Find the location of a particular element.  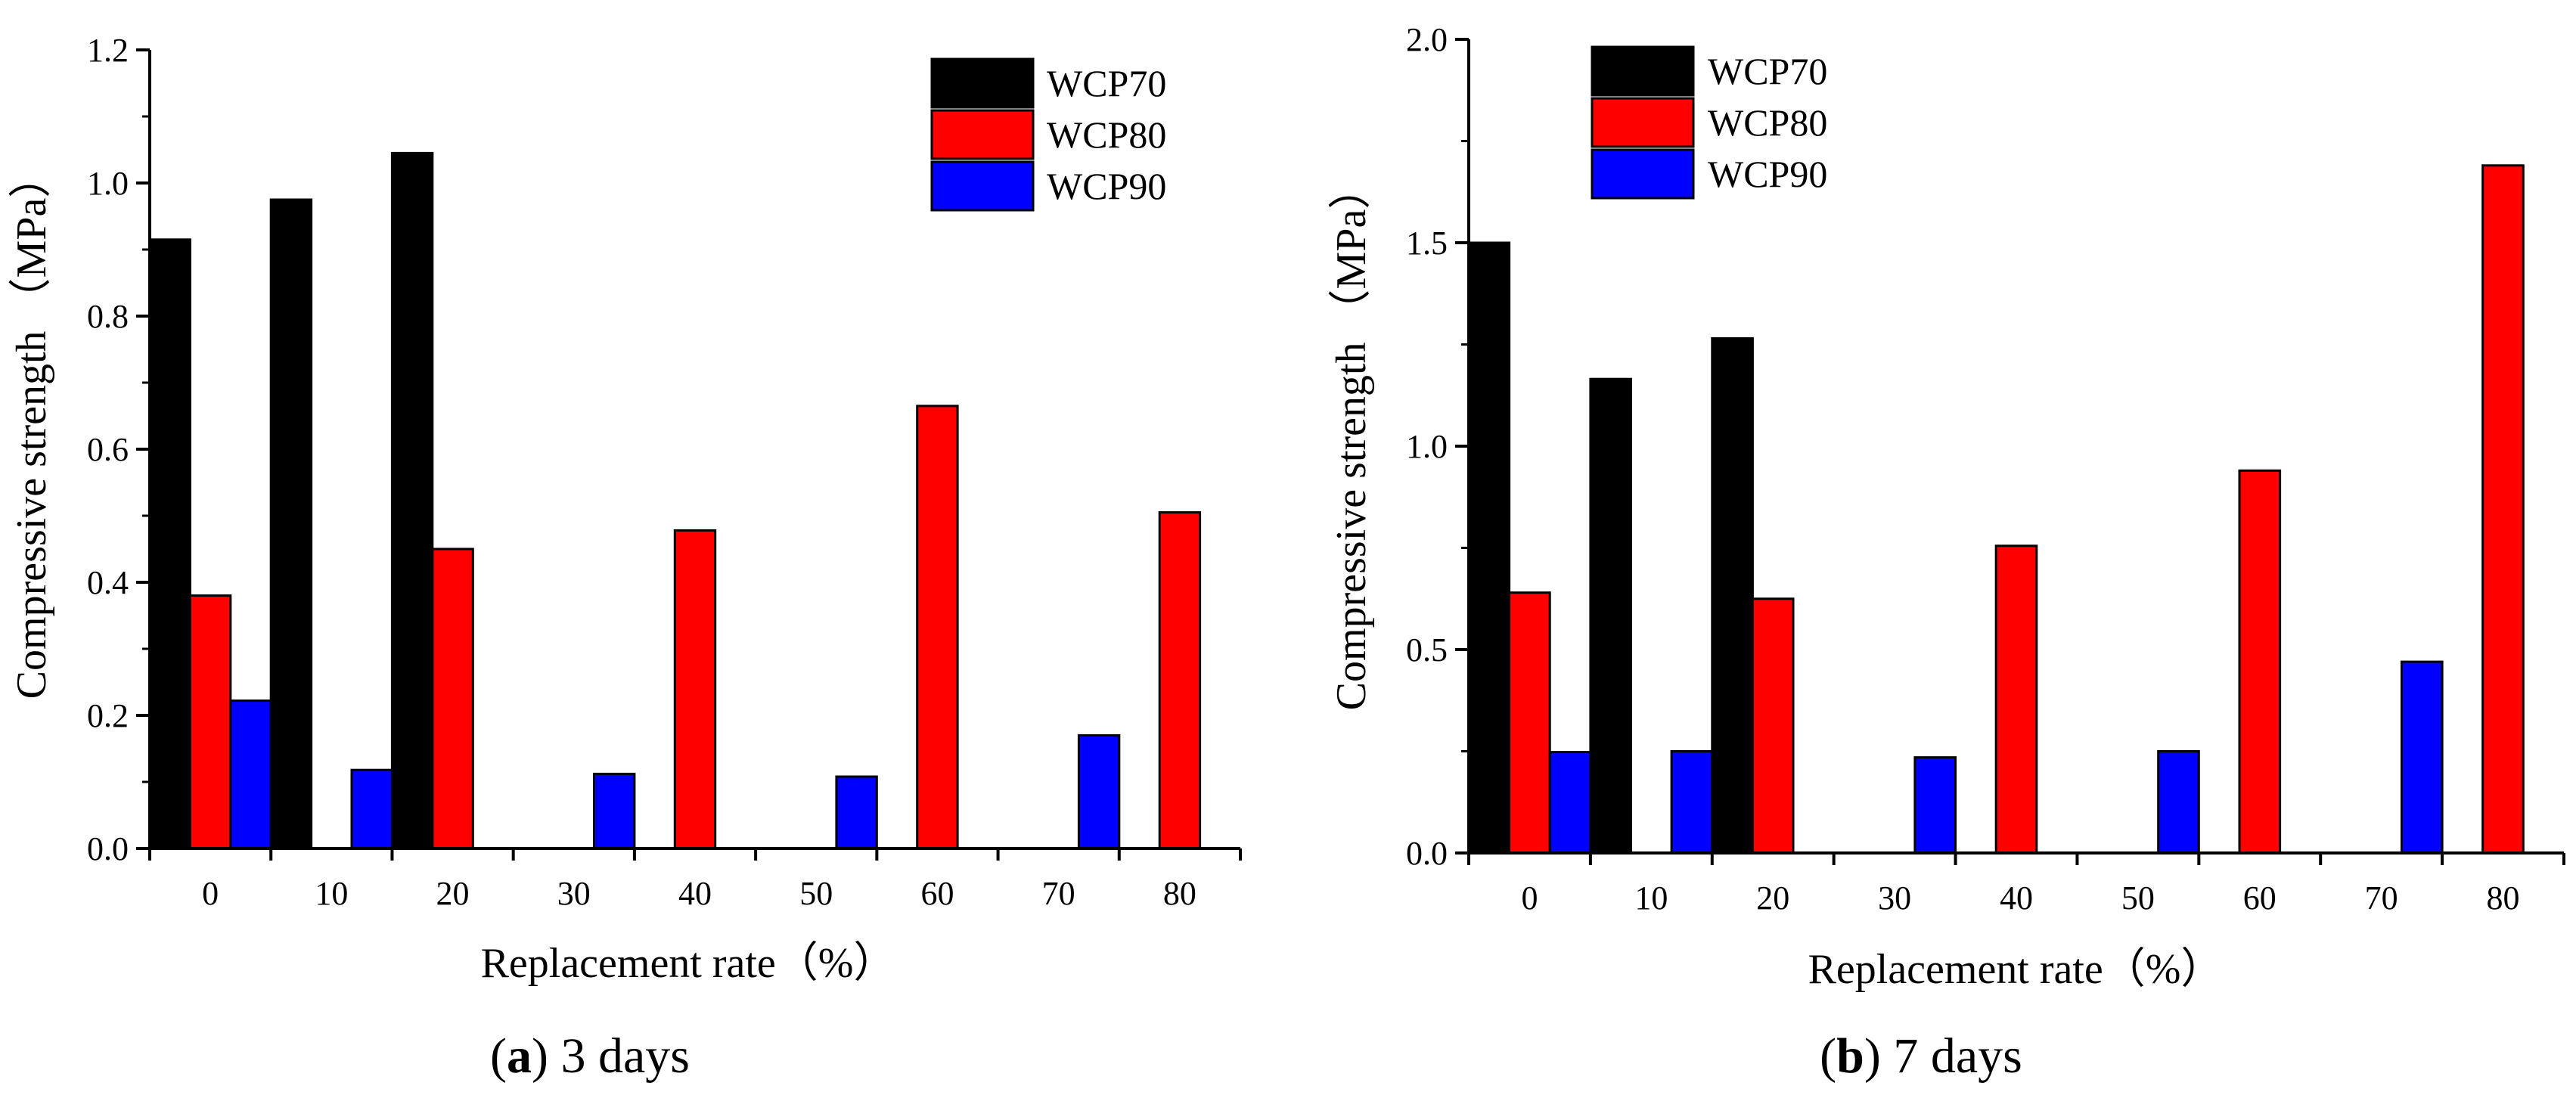

x-tick-labels-a: 0 10 20 30 40 50 60 70 80 is located at coordinates (699, 893).